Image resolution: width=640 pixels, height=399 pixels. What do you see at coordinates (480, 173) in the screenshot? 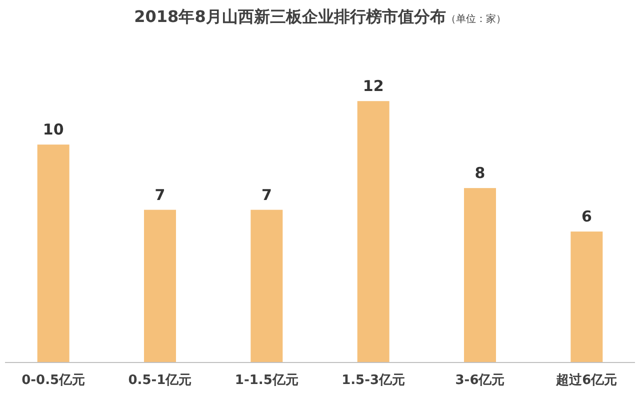
I see `data-label: 8` at bounding box center [480, 173].